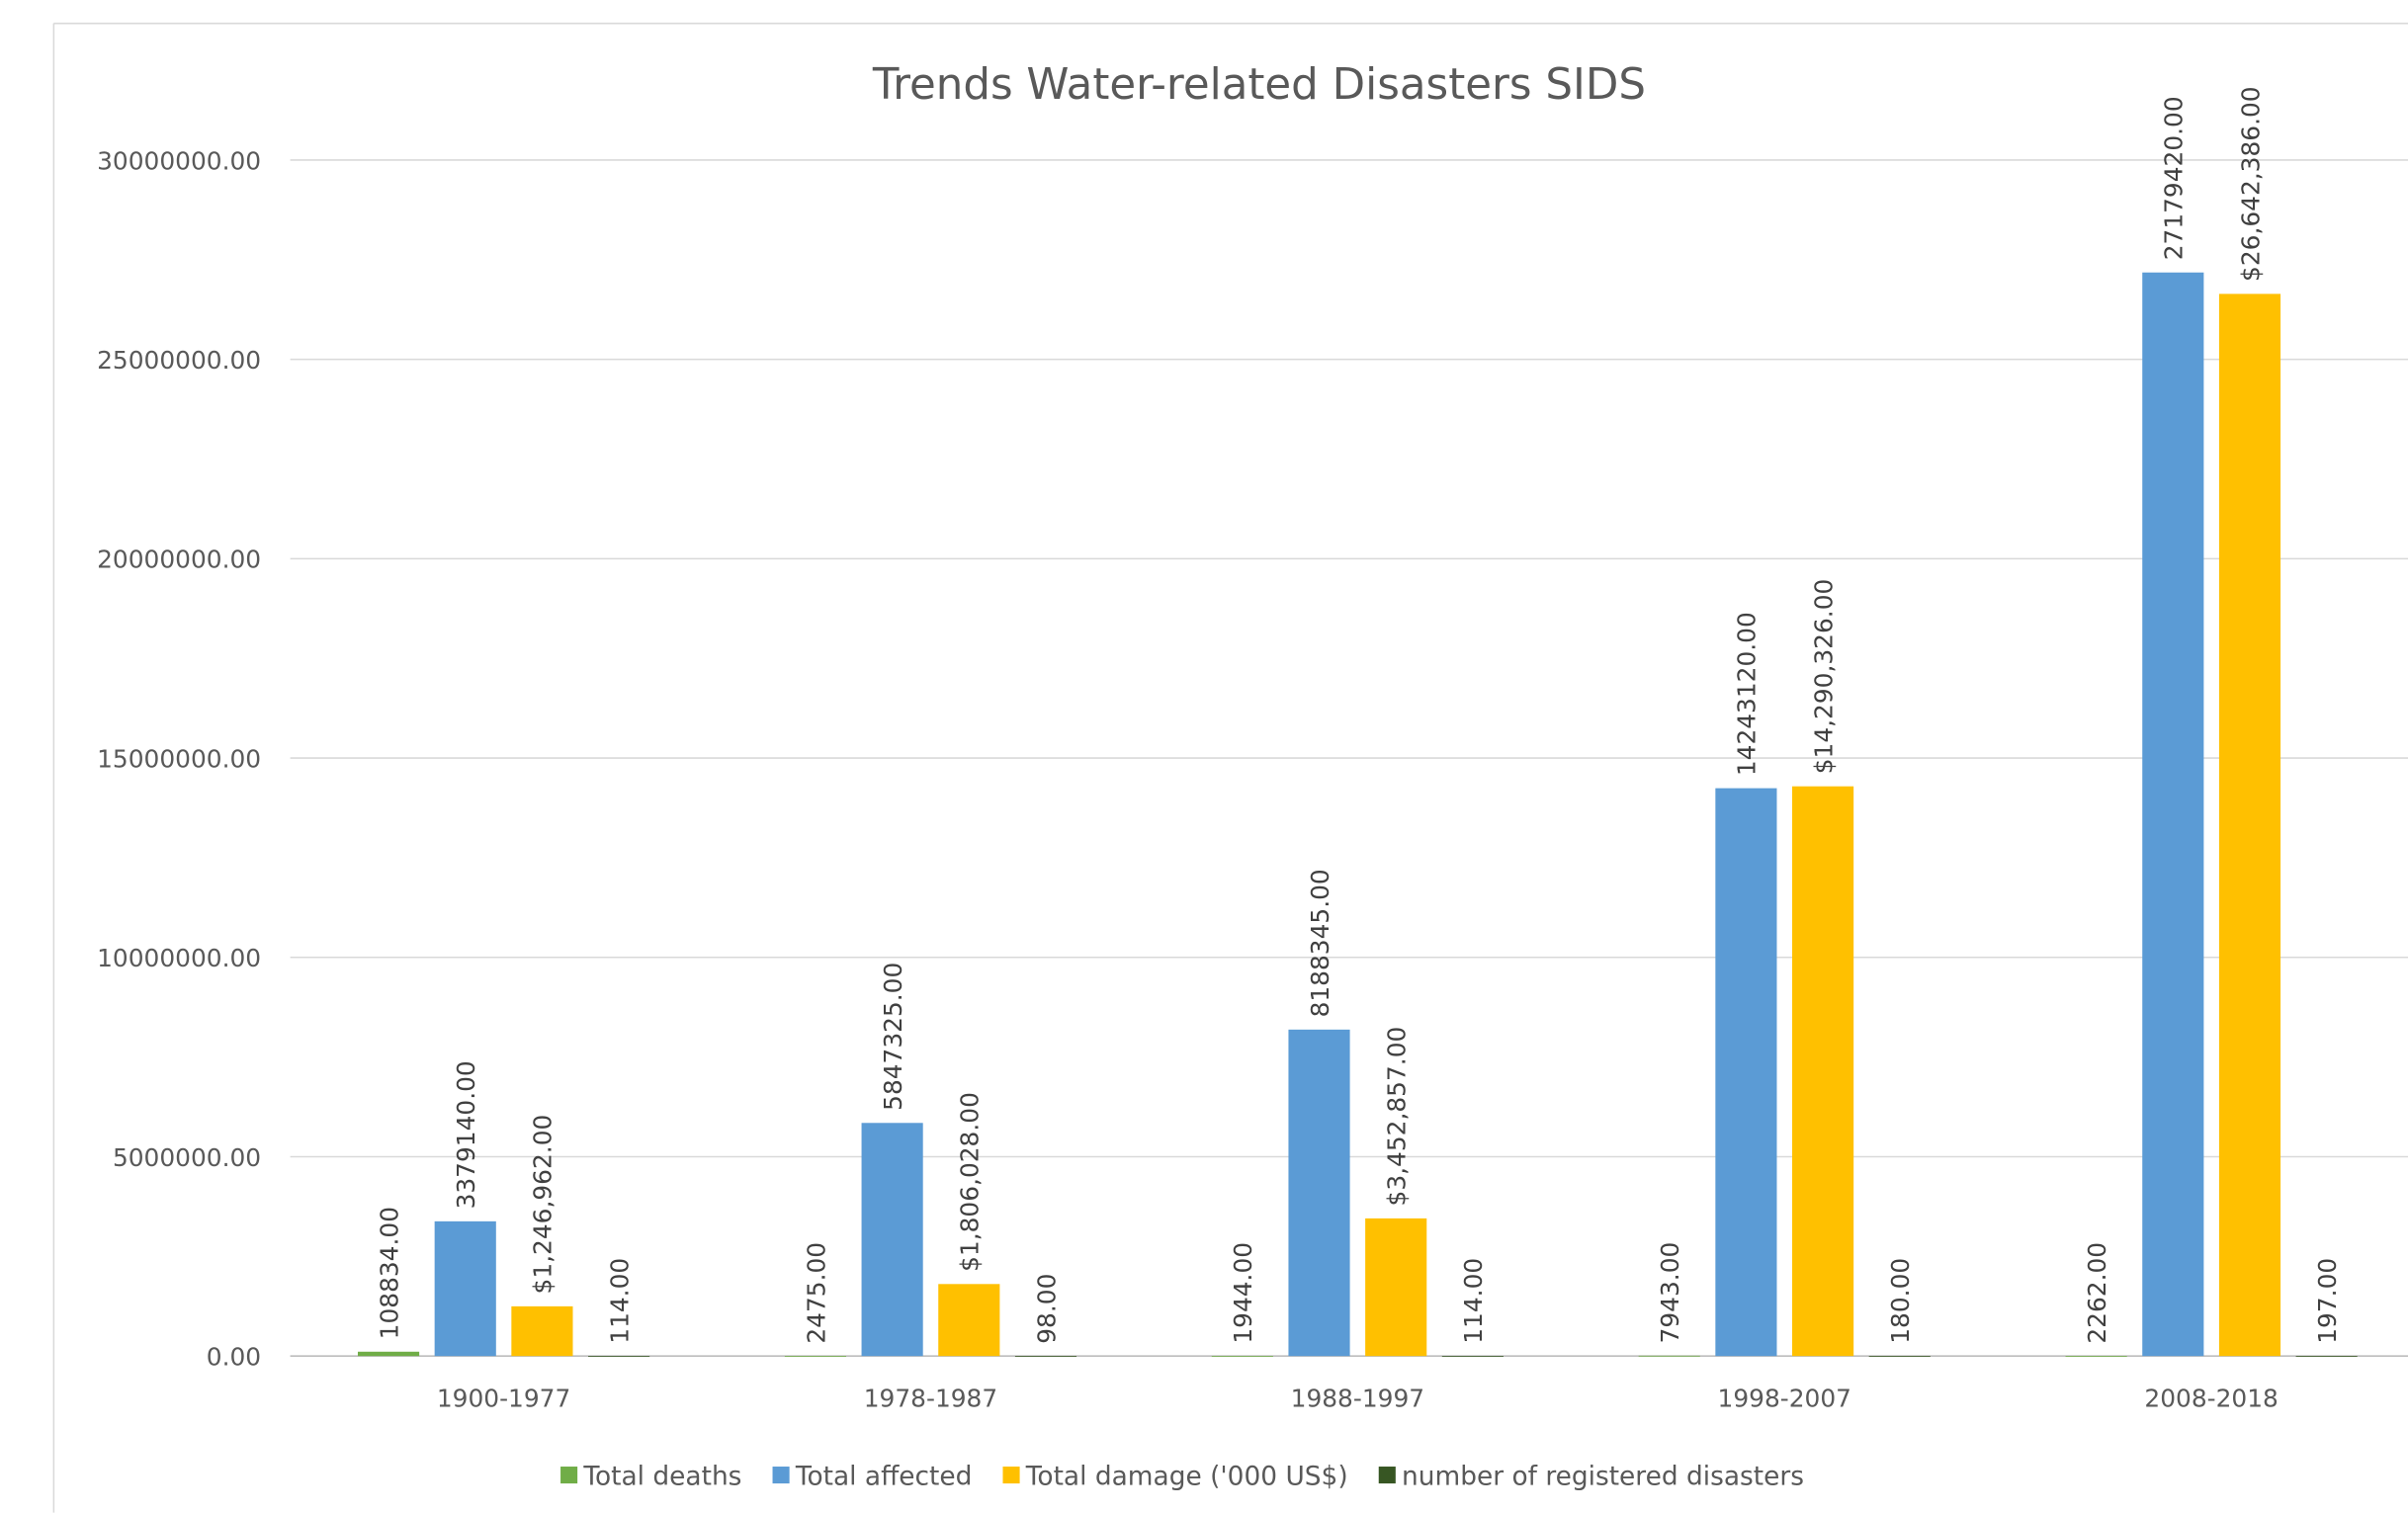 This screenshot has width=2408, height=1513. I want to click on data-label: 3379140.00, so click(466, 1134).